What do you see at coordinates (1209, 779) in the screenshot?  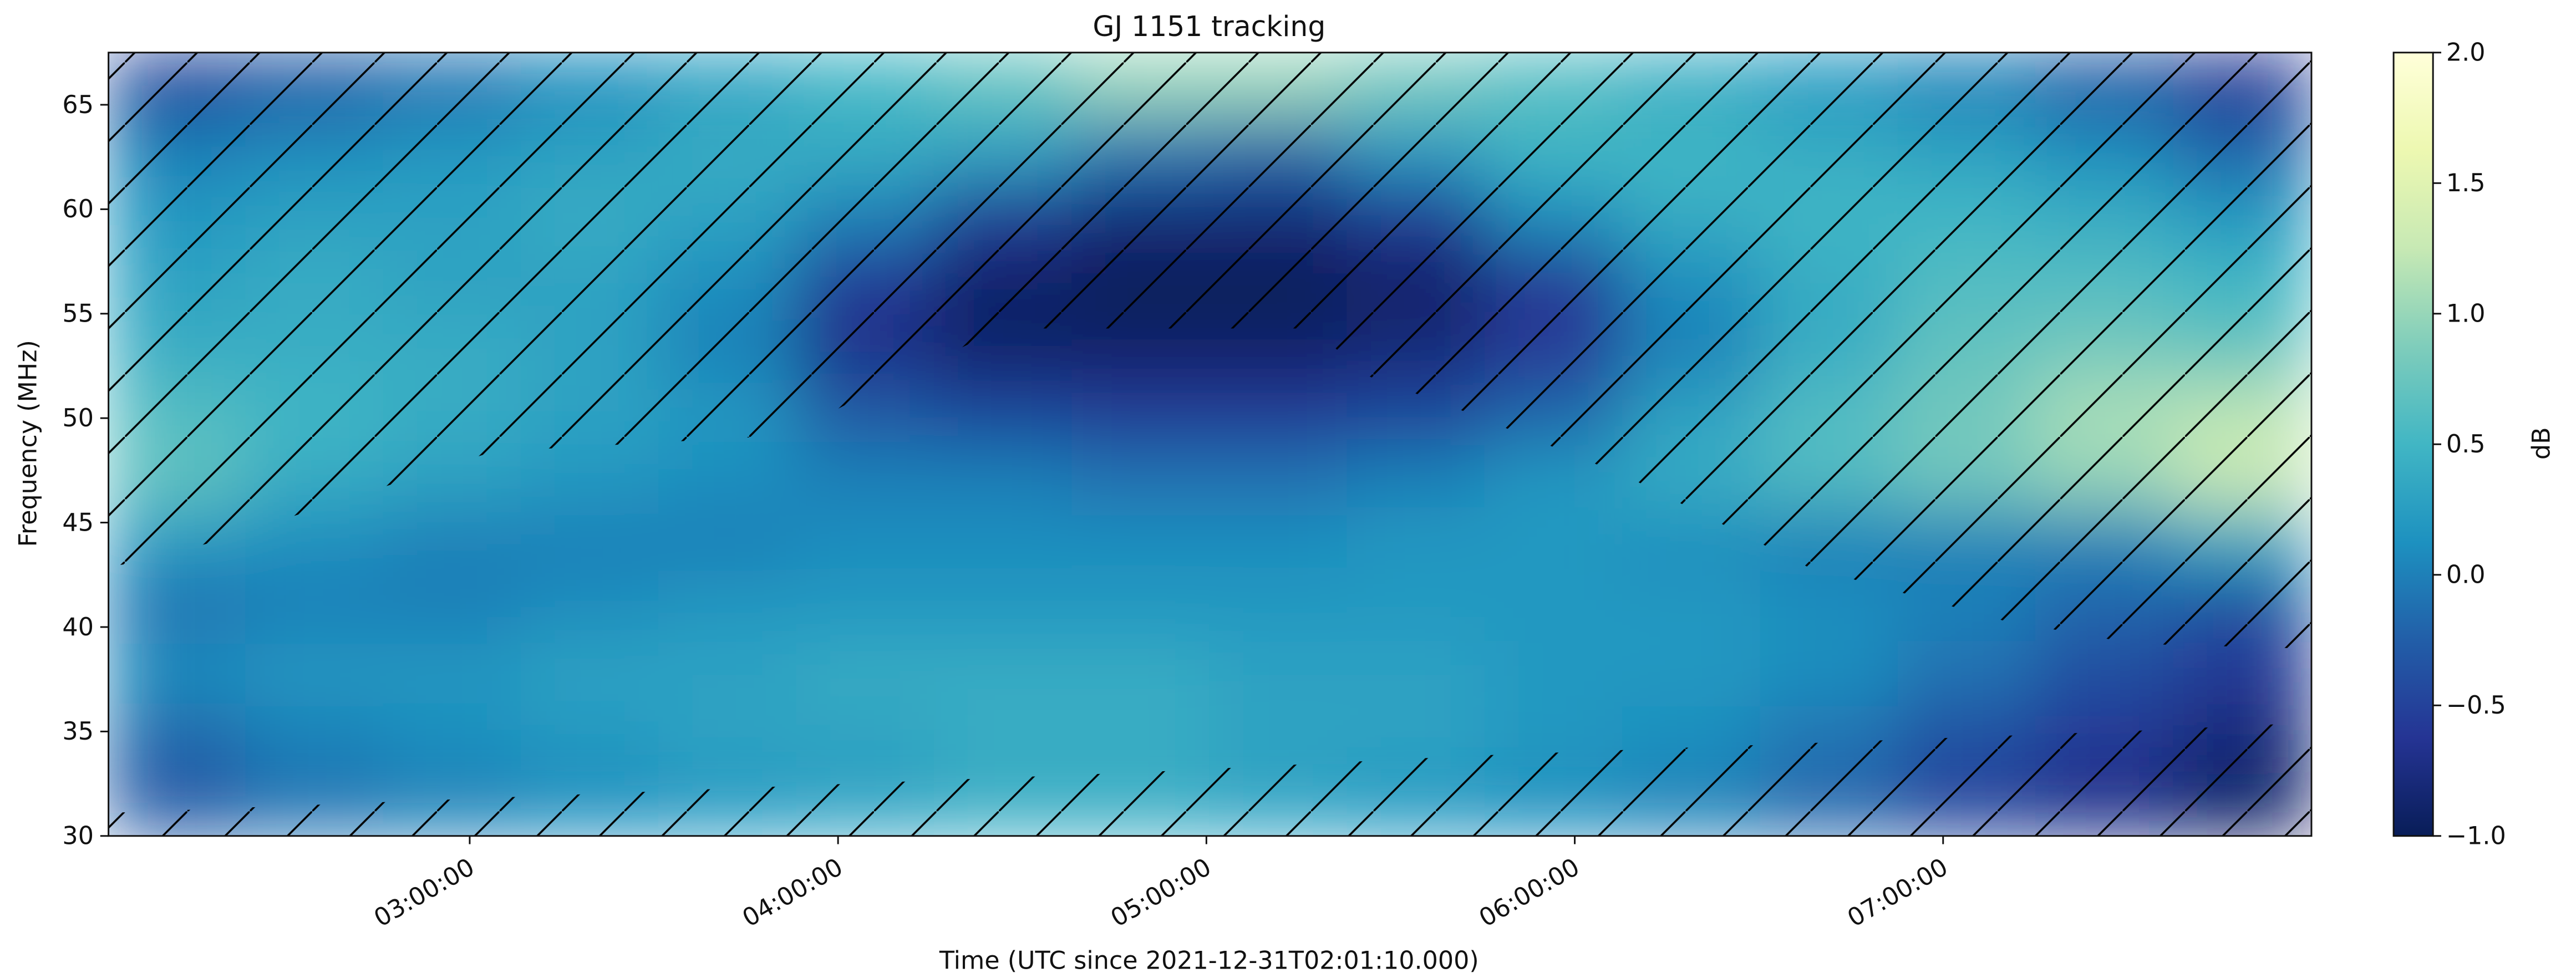 I see `hatch-lower` at bounding box center [1209, 779].